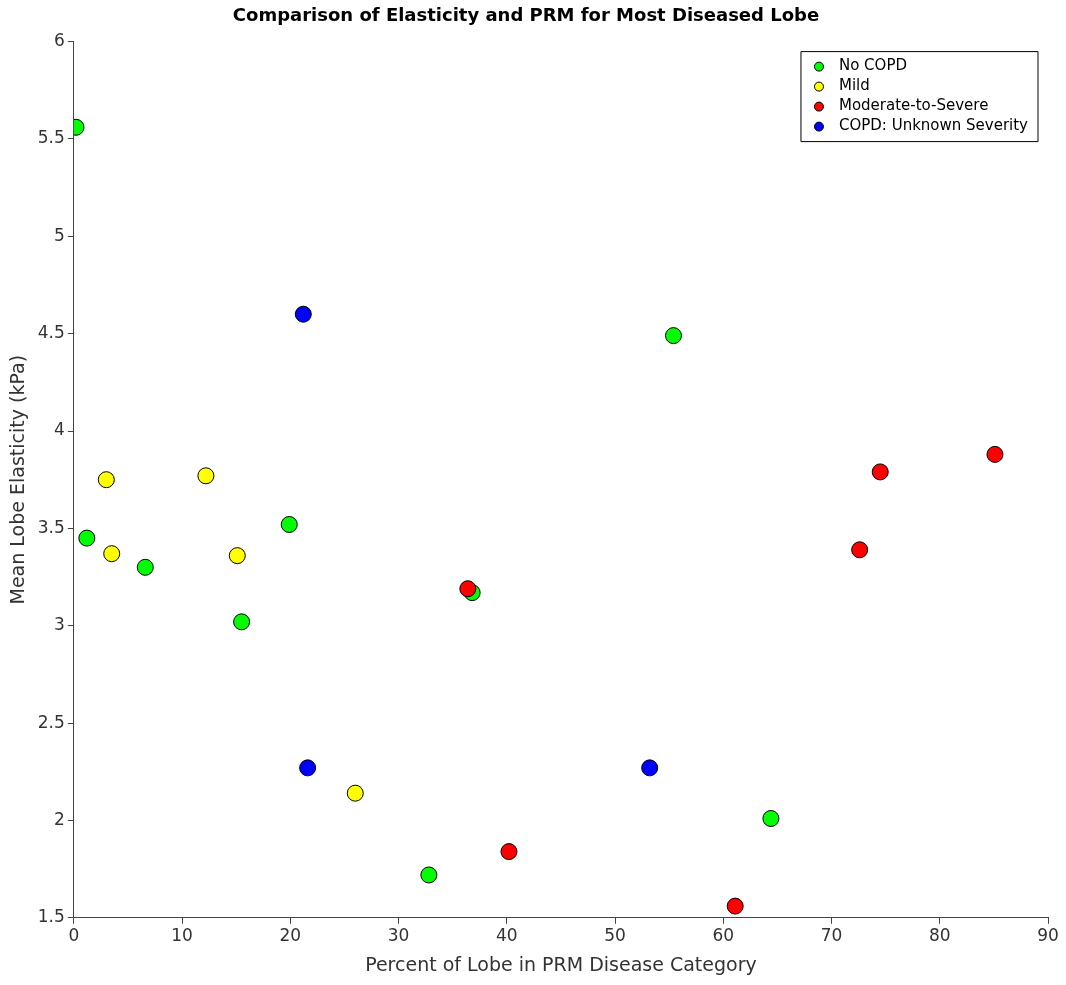 This screenshot has height=985, width=1066. Describe the element at coordinates (290, 935) in the screenshot. I see `x-tick-label: 20` at that location.